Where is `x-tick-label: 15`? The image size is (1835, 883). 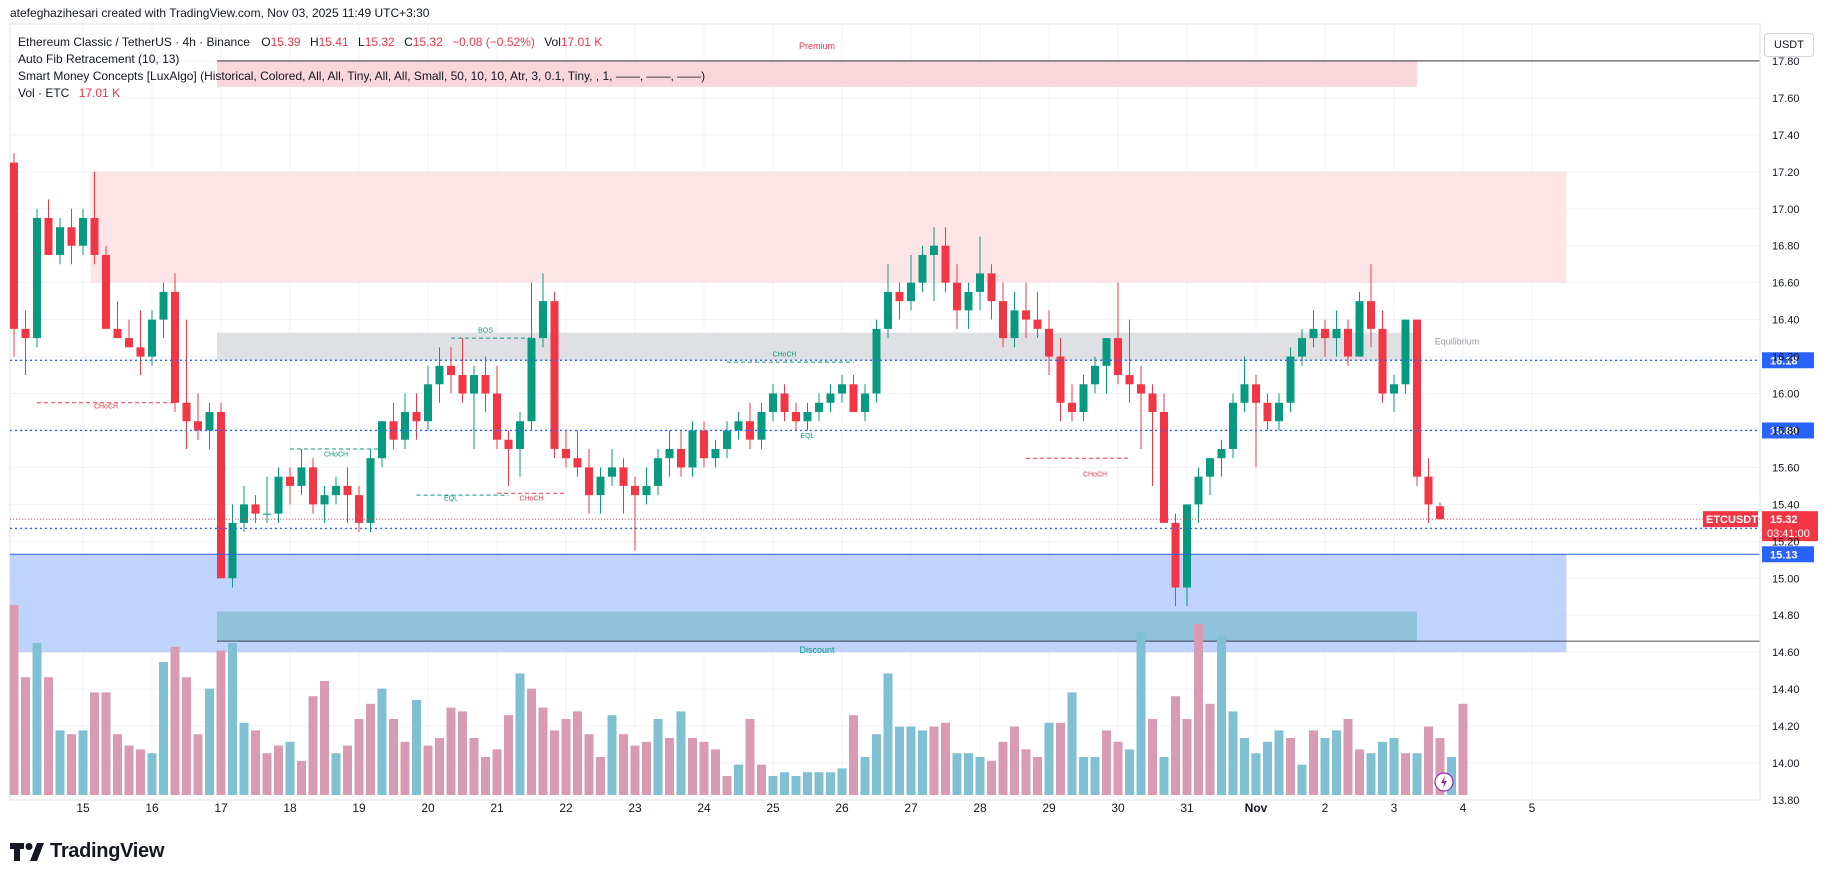 x-tick-label: 15 is located at coordinates (83, 808).